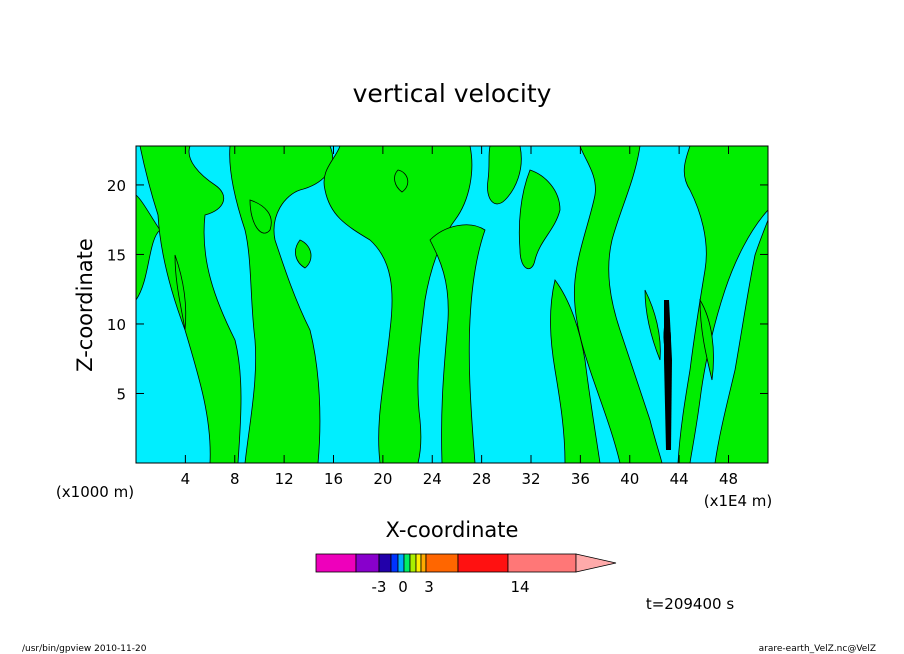 Image resolution: width=904 pixels, height=654 pixels. I want to click on footer-left: /usr/bin/gpview 2010-11-20, so click(84, 649).